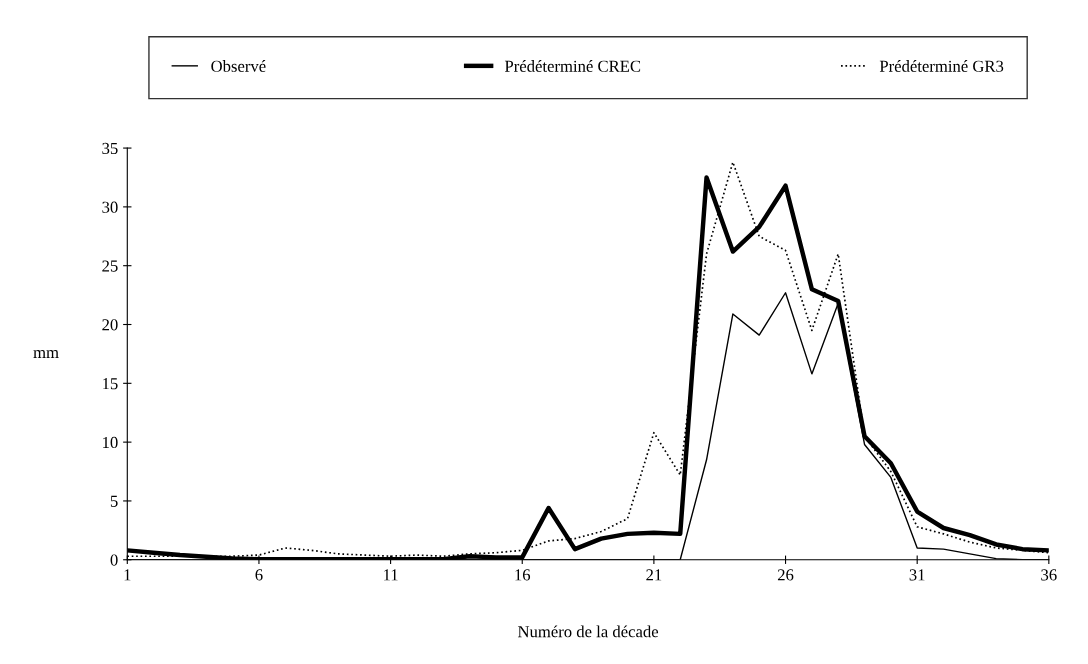 Image resolution: width=1088 pixels, height=664 pixels. What do you see at coordinates (110, 384) in the screenshot?
I see `y-tick-label: 15` at bounding box center [110, 384].